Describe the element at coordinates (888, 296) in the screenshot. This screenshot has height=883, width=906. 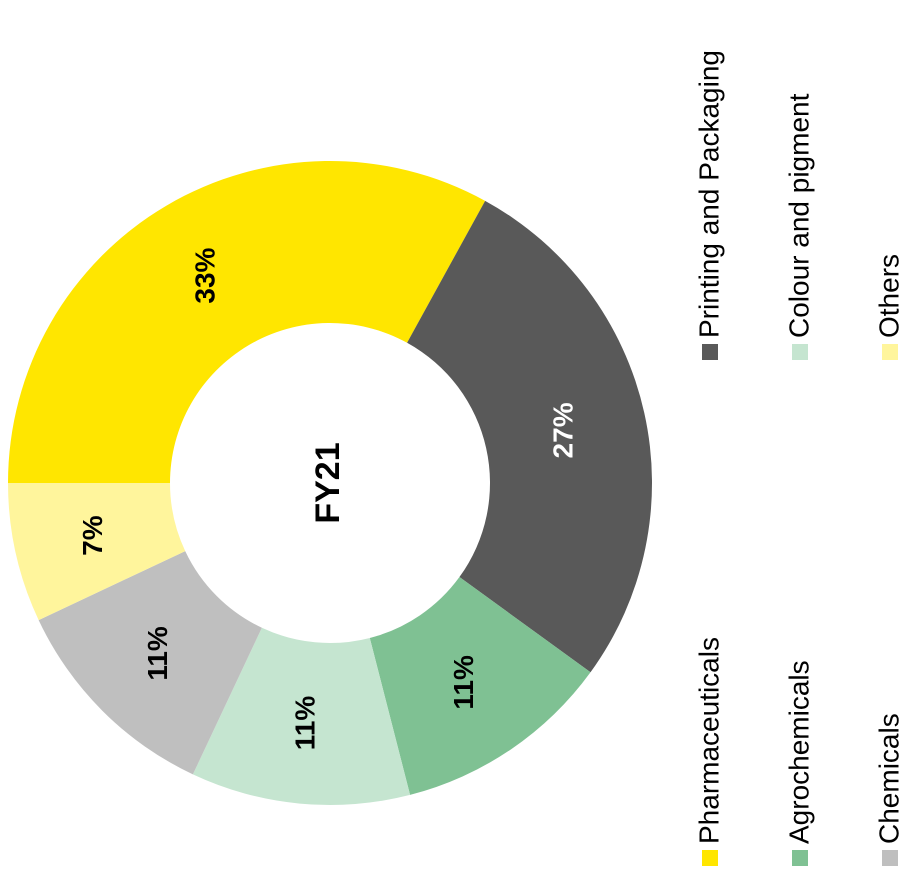
I see `legend-label: Others` at that location.